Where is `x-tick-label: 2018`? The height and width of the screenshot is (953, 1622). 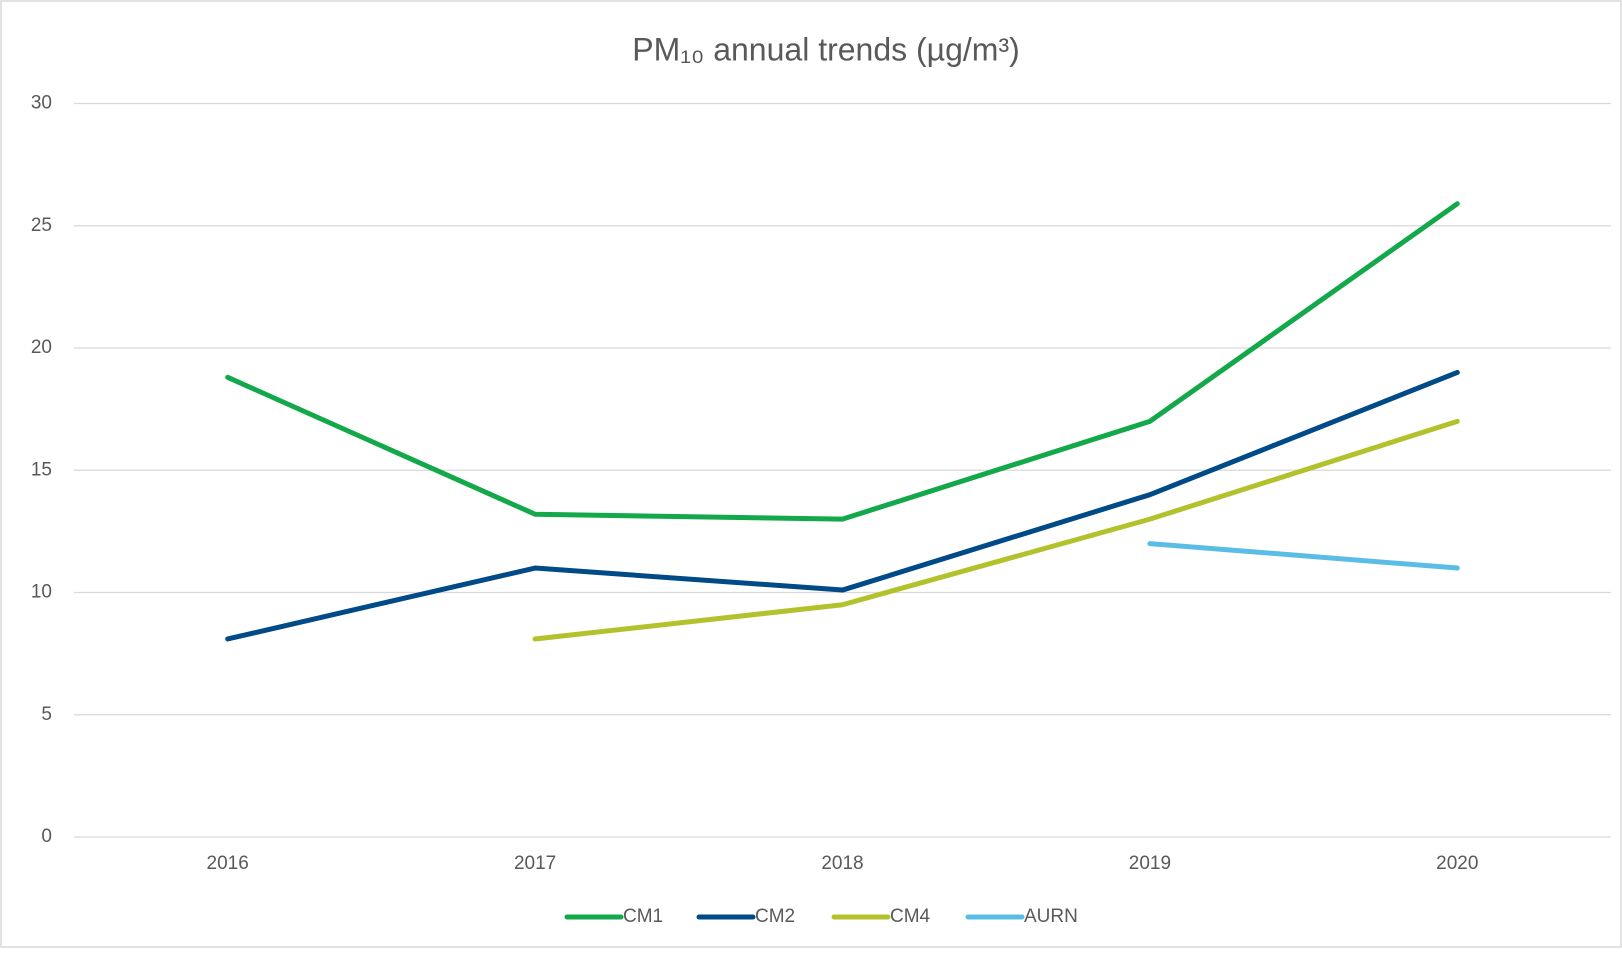
x-tick-label: 2018 is located at coordinates (842, 863).